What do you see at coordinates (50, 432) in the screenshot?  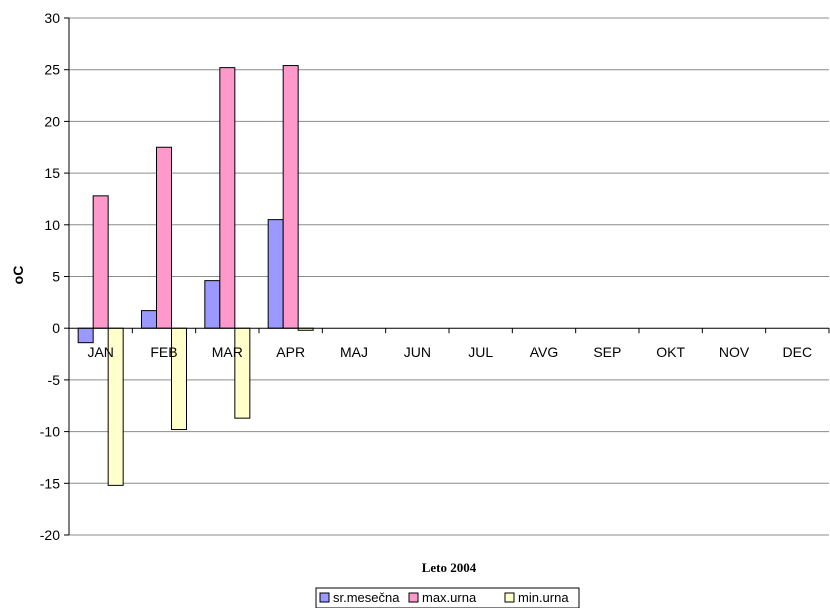 I see `y-tick-label: -10` at bounding box center [50, 432].